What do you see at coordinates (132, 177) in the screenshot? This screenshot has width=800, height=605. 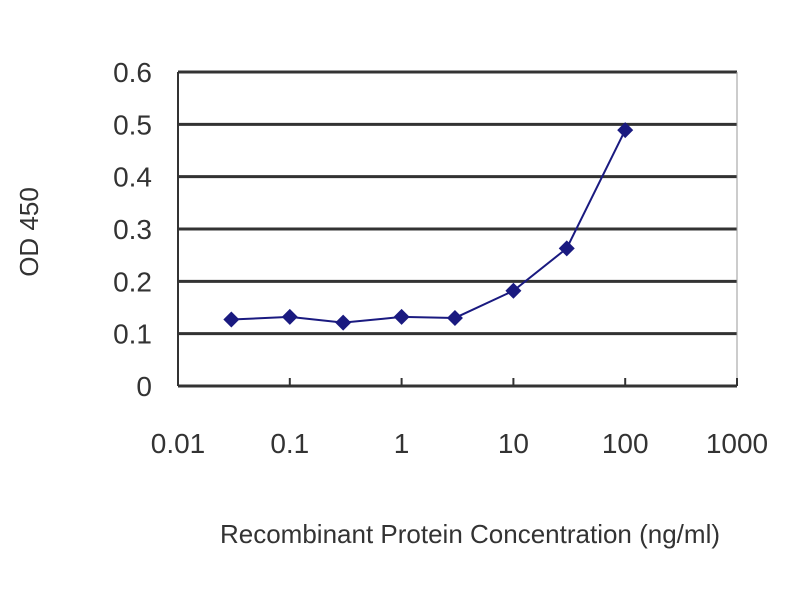 I see `y-tick-label: 0.4` at bounding box center [132, 177].